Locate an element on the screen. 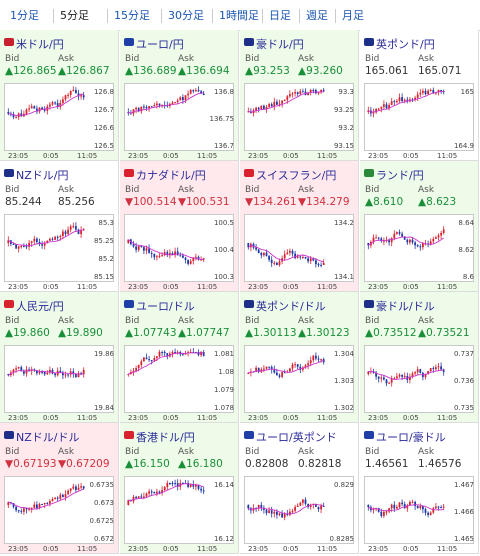 Image resolution: width=480 pixels, height=556 pixels. bid-value: ▲19.860 is located at coordinates (27, 333).